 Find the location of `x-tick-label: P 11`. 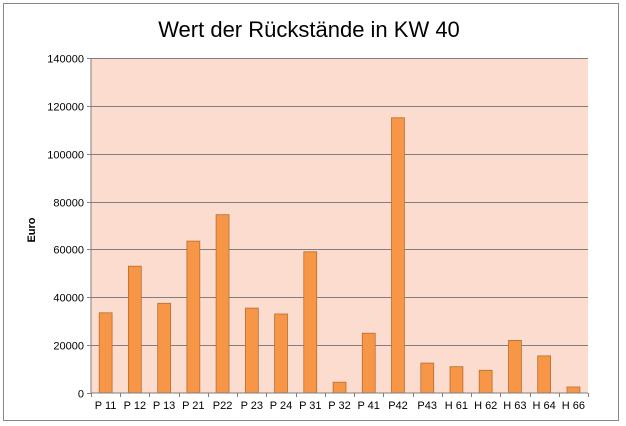

x-tick-label: P 11 is located at coordinates (106, 406).